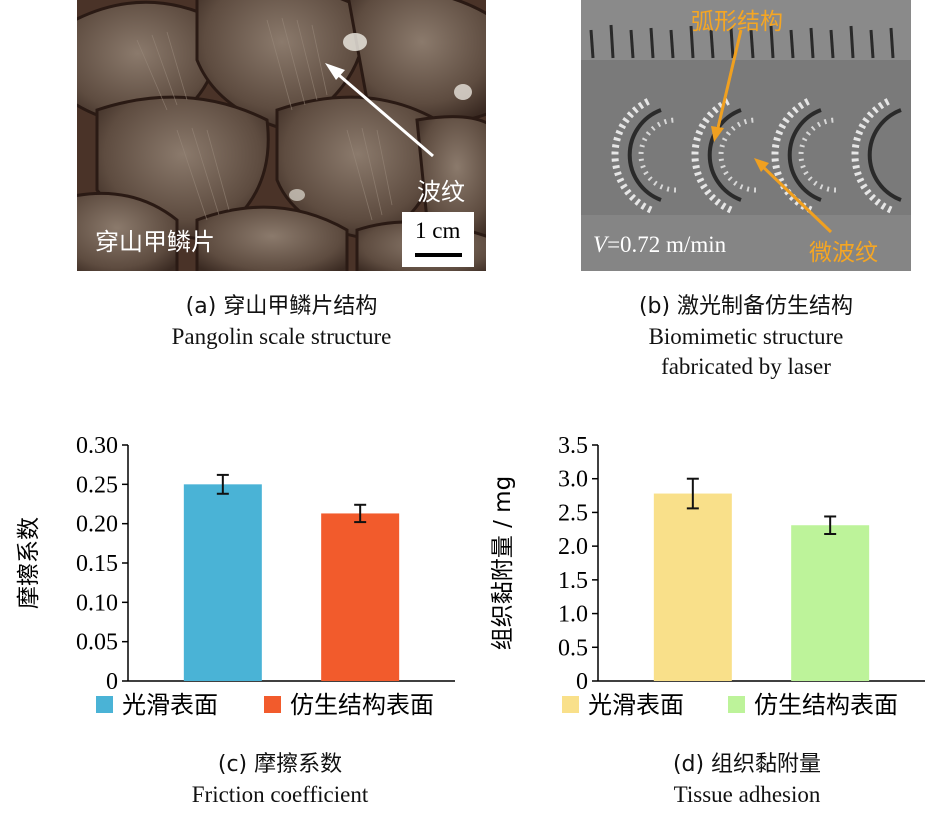 The image size is (945, 817). Describe the element at coordinates (281, 336) in the screenshot. I see `caption-a-en: Pangolin scale structure` at that location.